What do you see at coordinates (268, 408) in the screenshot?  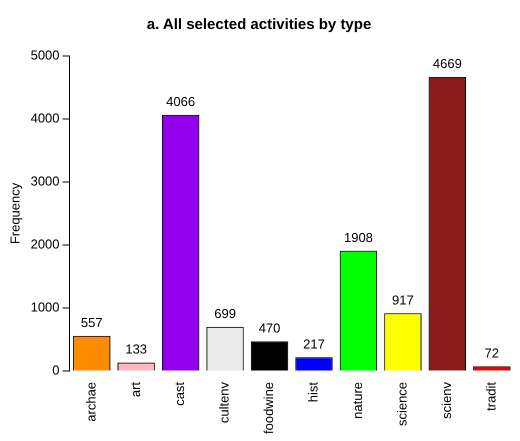 I see `x-tick-label: foodwine` at bounding box center [268, 408].